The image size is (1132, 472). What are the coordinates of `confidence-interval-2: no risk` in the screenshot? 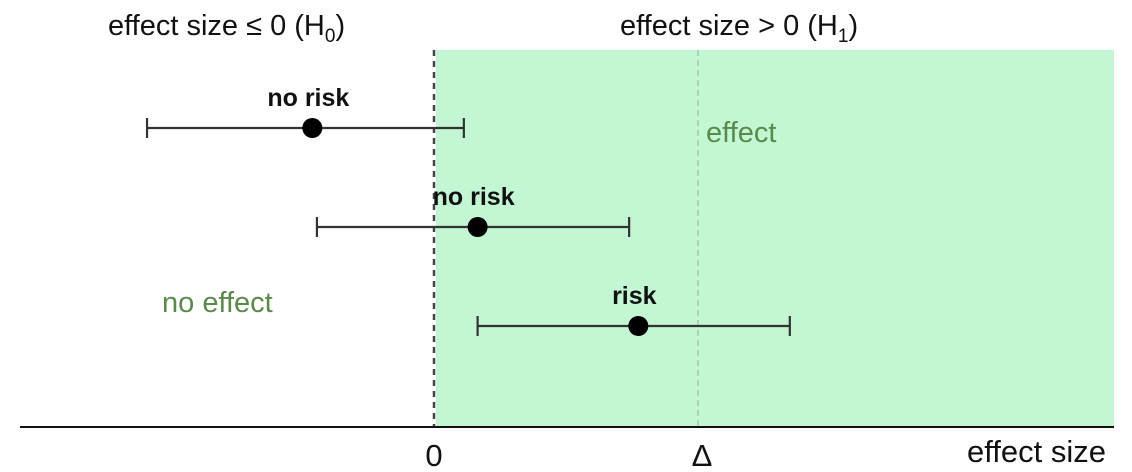 It's located at (473, 210).